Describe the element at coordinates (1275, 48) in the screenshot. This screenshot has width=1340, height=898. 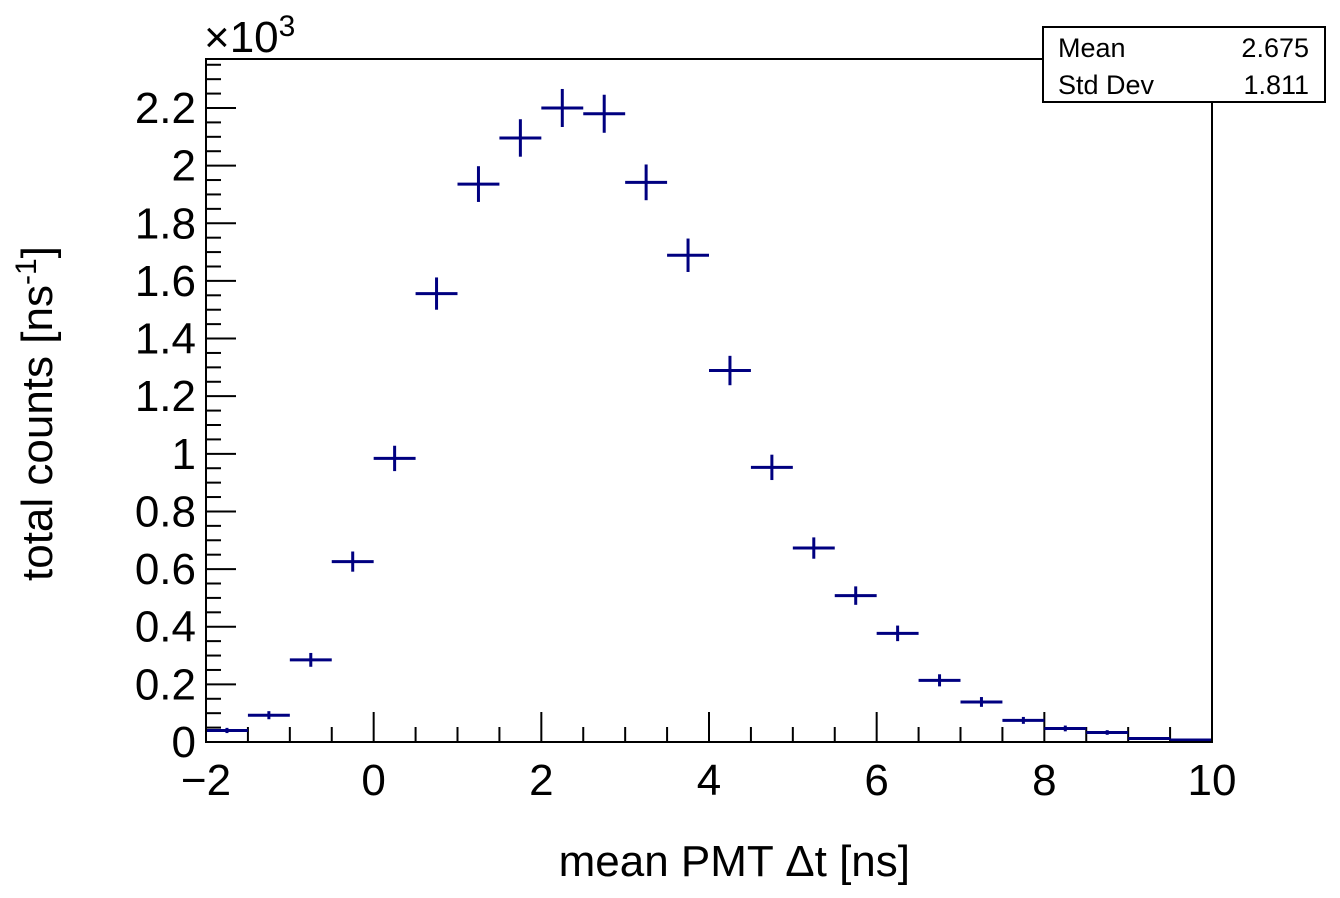
I see `stats-mean-value: 2.675` at that location.